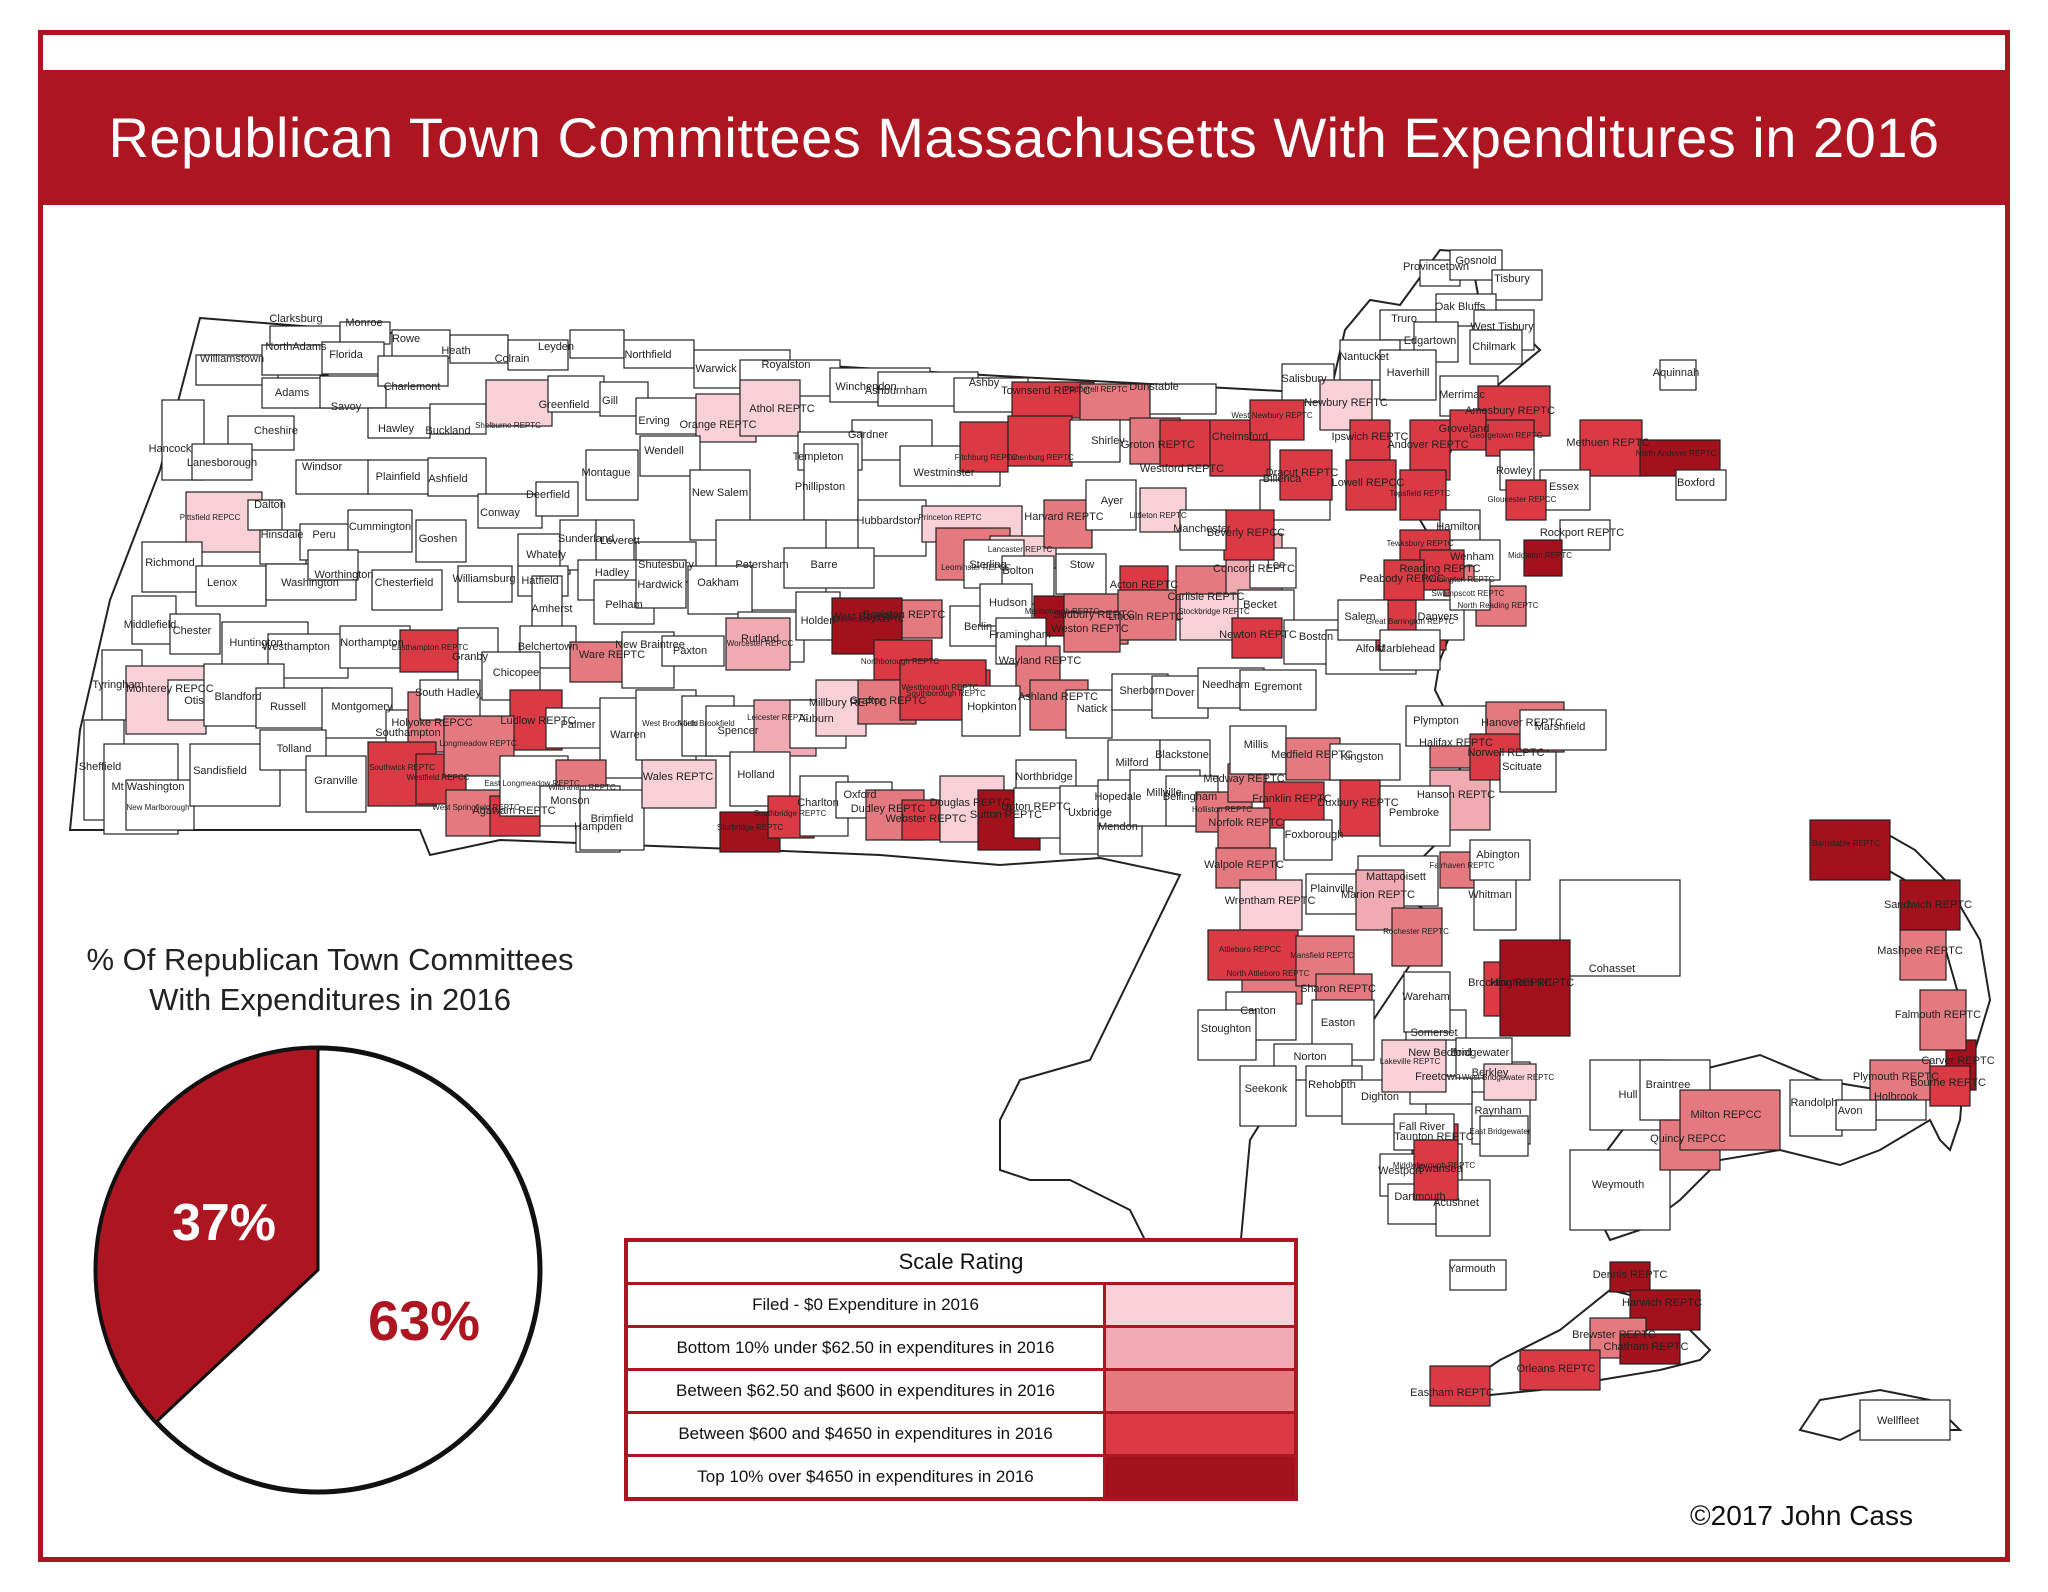  What do you see at coordinates (720, 493) in the screenshot?
I see `town-label: New Salem` at bounding box center [720, 493].